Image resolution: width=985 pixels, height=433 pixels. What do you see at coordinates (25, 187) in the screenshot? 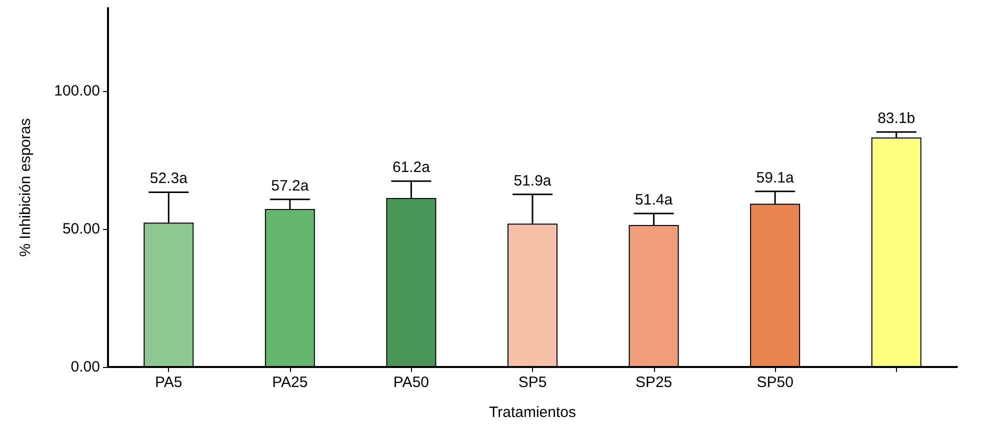
I see `y-axis-title: % Inhibición esporas` at bounding box center [25, 187].